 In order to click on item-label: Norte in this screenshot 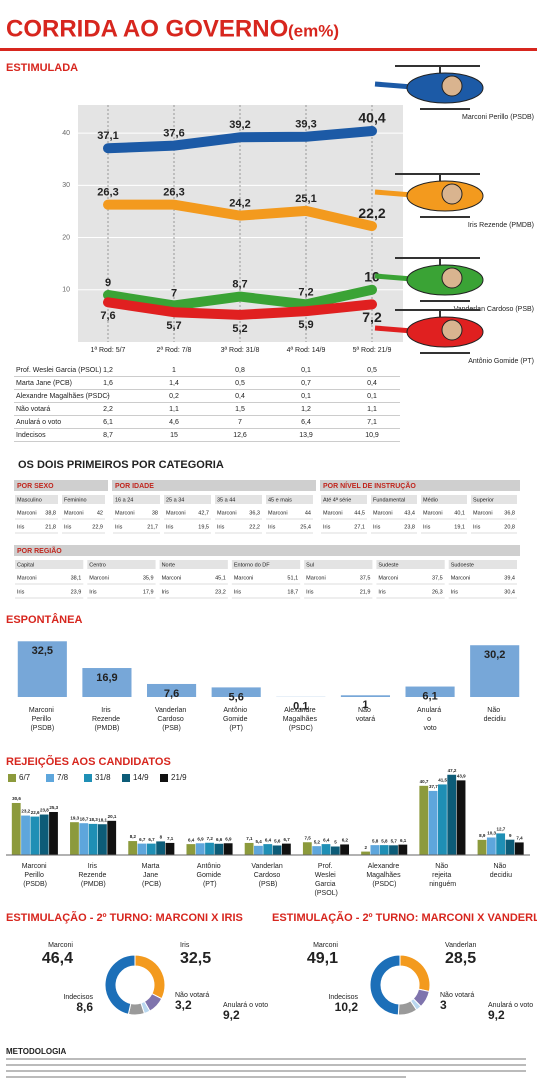, I will do `click(168, 565)`.